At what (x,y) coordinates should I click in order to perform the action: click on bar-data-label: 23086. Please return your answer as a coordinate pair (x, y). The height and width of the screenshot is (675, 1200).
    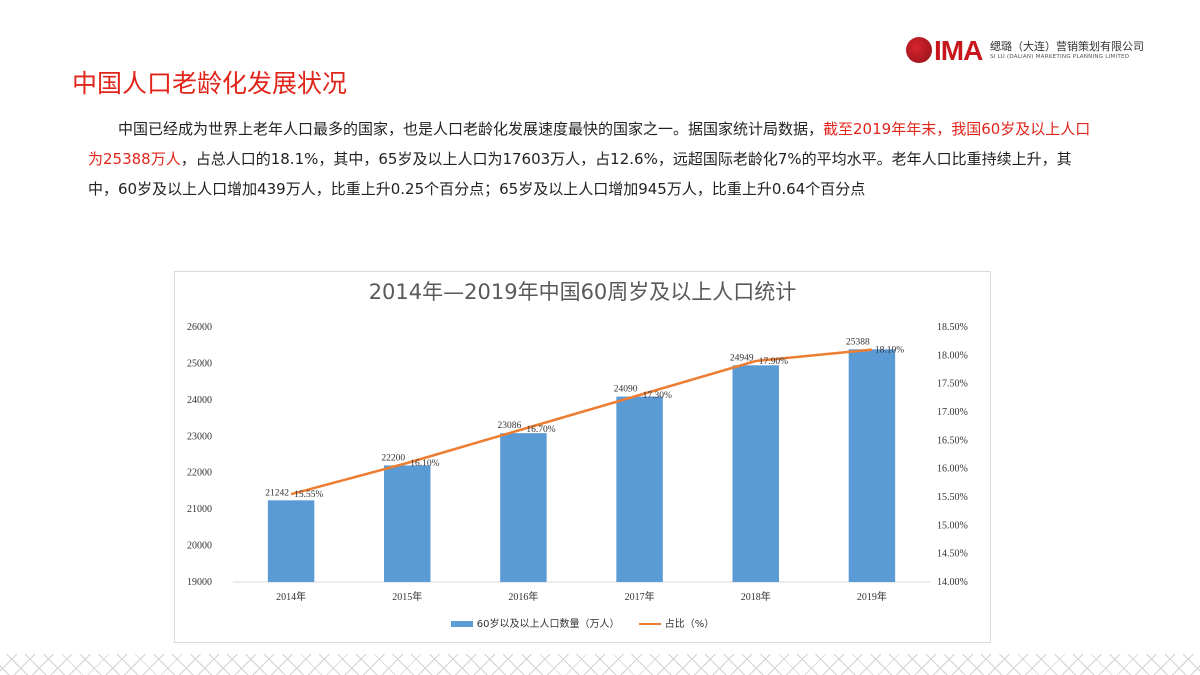
    Looking at the image, I should click on (510, 426).